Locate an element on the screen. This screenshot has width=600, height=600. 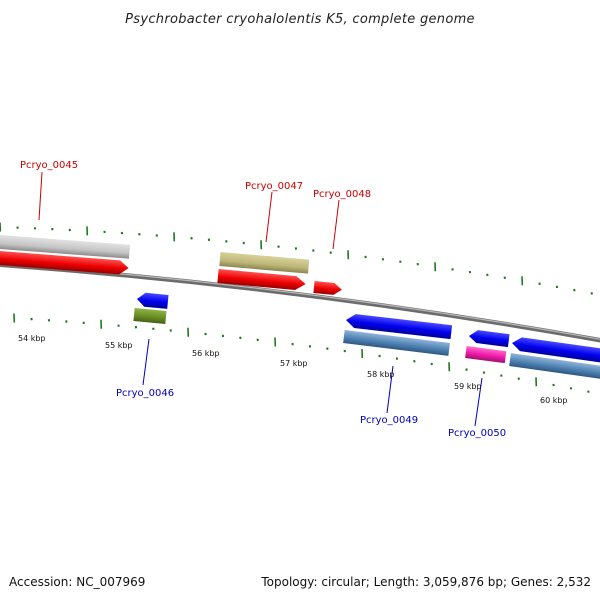
gene-arrow-neighbor is located at coordinates (555, 350).